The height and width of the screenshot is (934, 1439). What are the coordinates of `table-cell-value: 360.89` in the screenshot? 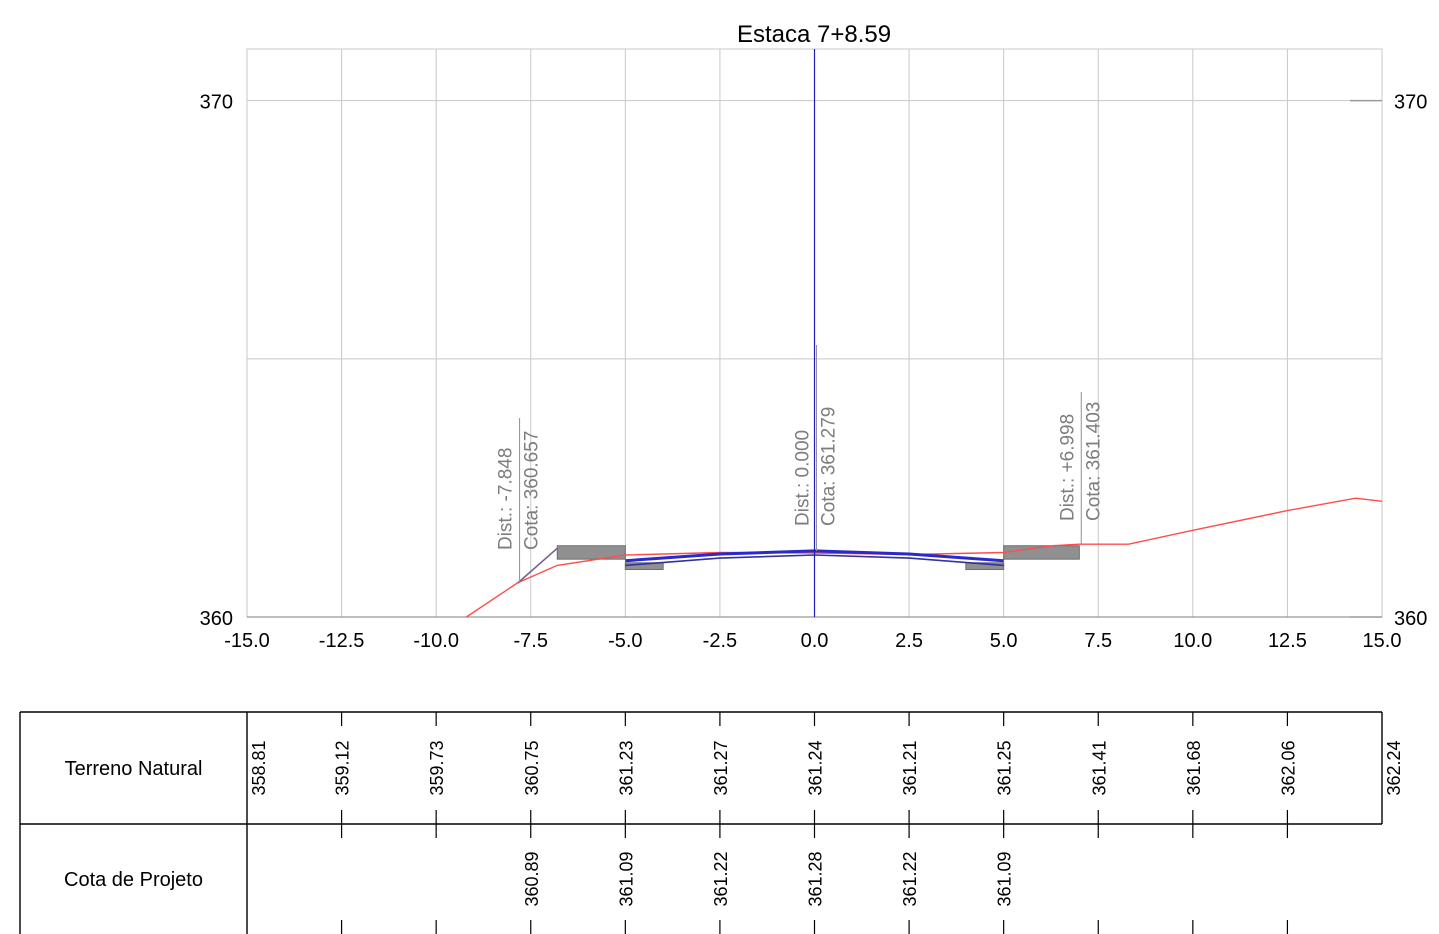 It's located at (532, 878).